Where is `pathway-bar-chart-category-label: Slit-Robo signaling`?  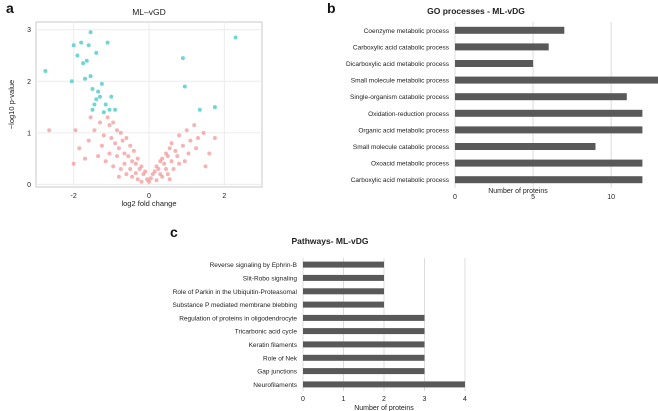
pathway-bar-chart-category-label: Slit-Robo signaling is located at coordinates (270, 278).